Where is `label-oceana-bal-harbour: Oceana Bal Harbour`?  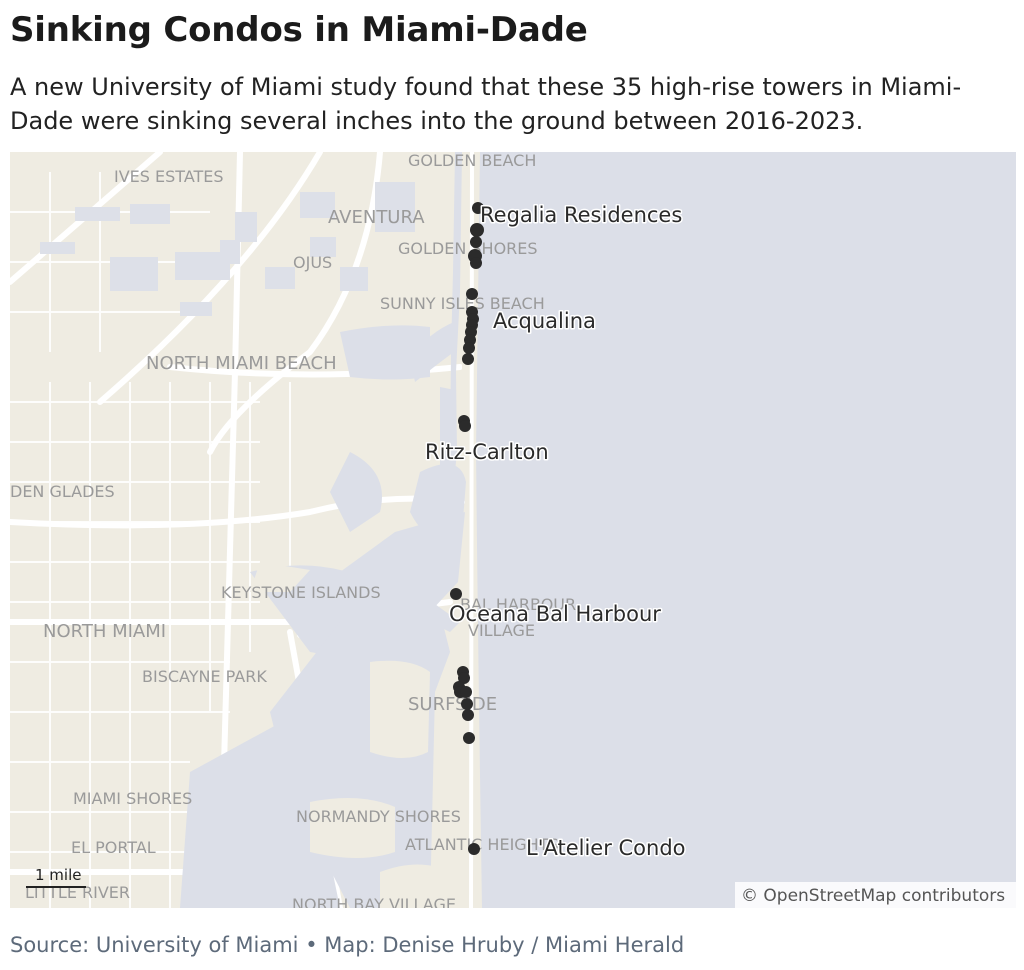 label-oceana-bal-harbour: Oceana Bal Harbour is located at coordinates (555, 614).